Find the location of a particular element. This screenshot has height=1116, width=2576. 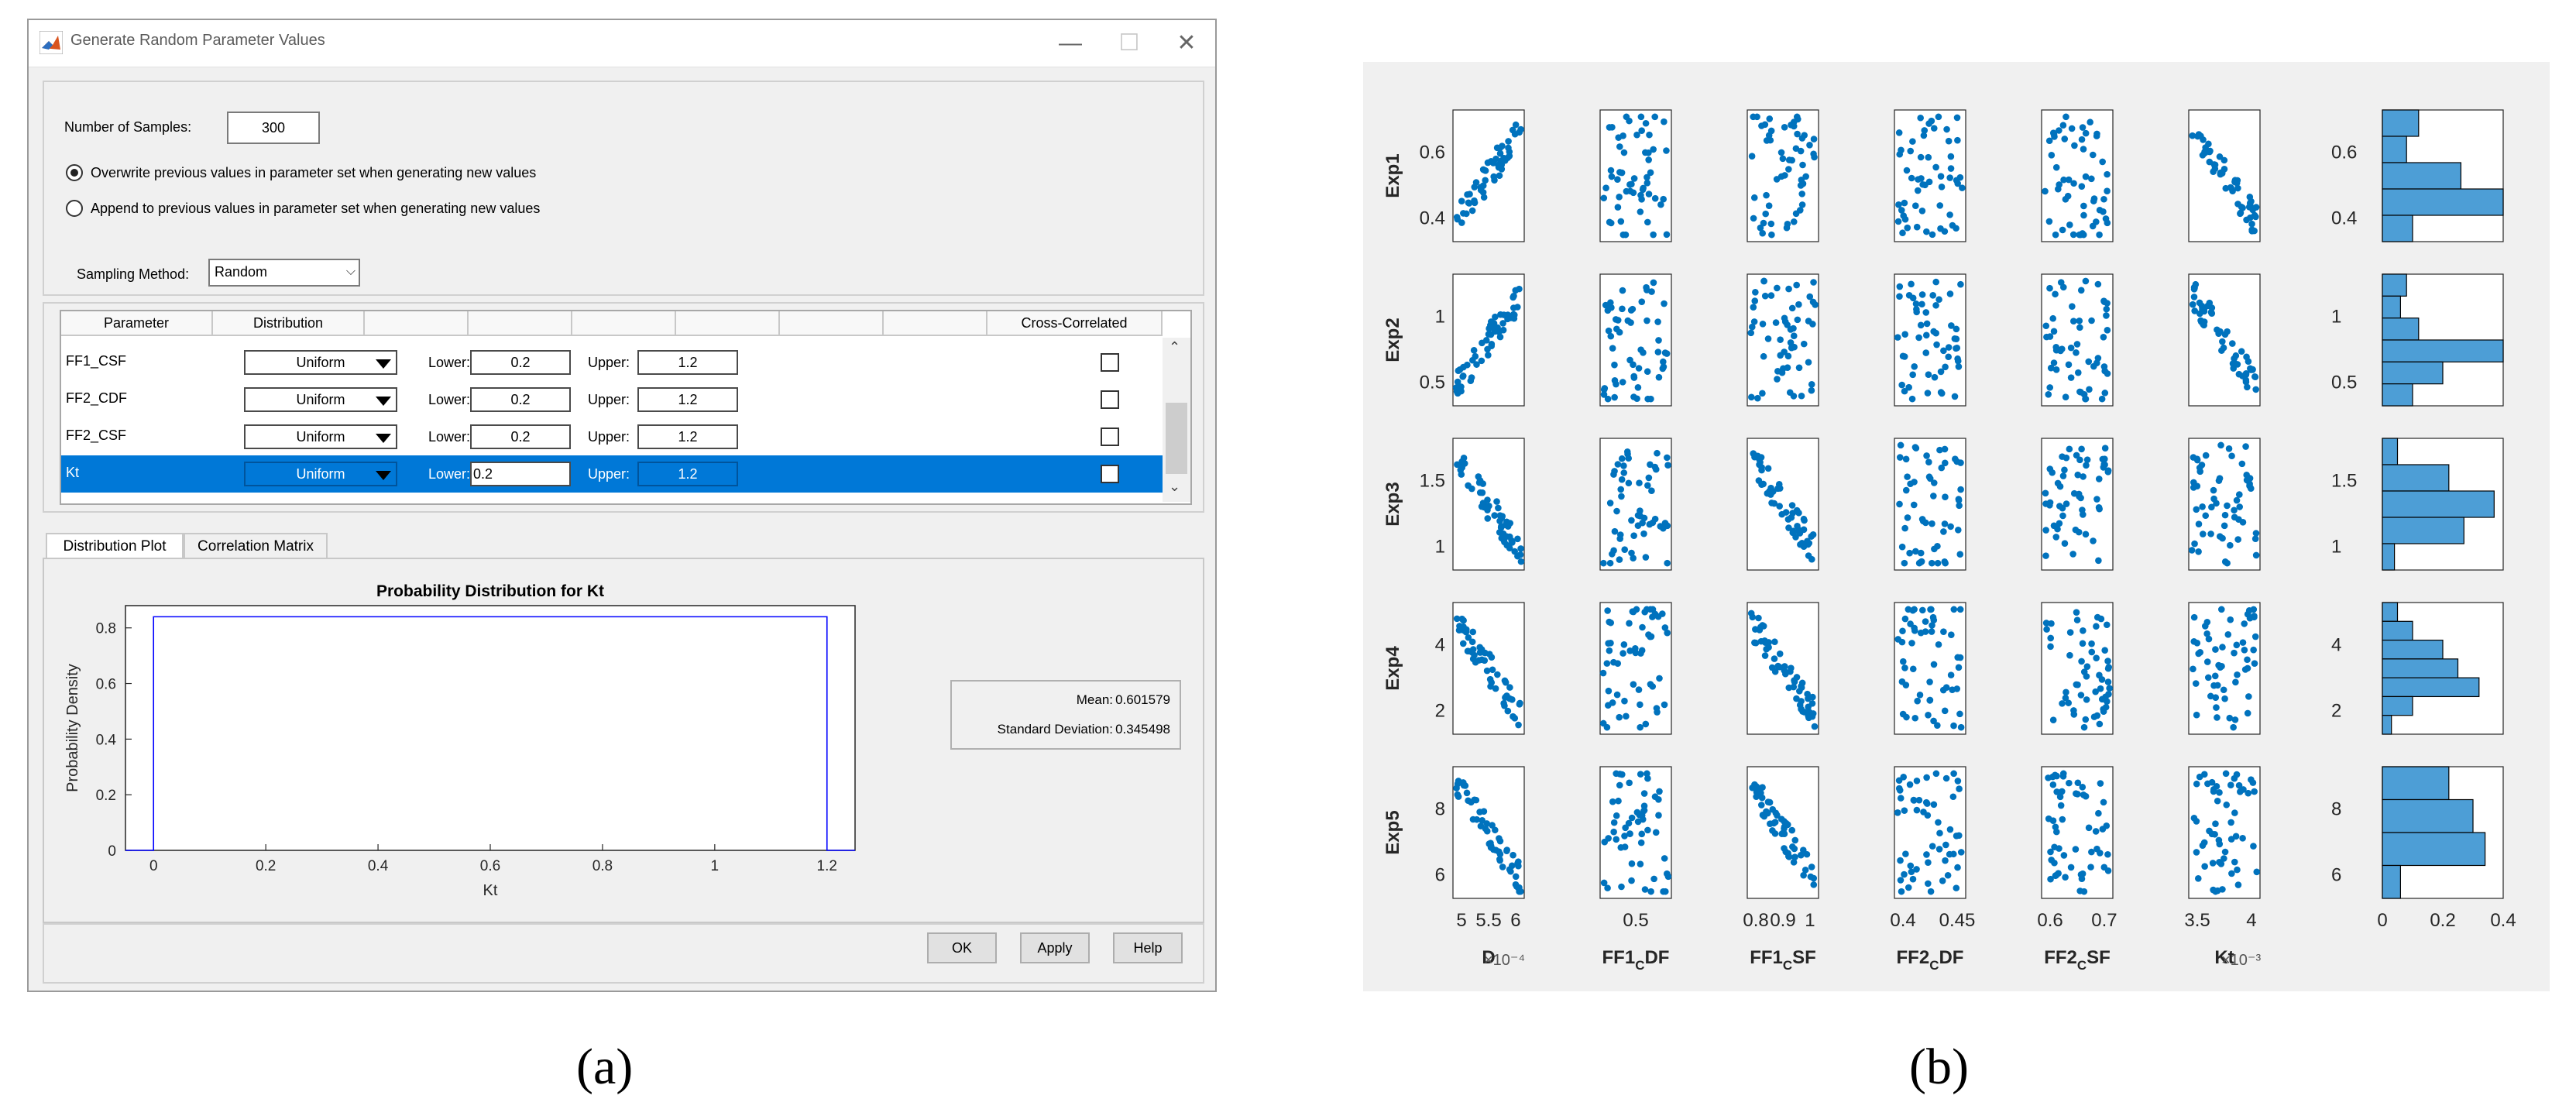

apply-button: Apply is located at coordinates (1055, 947).